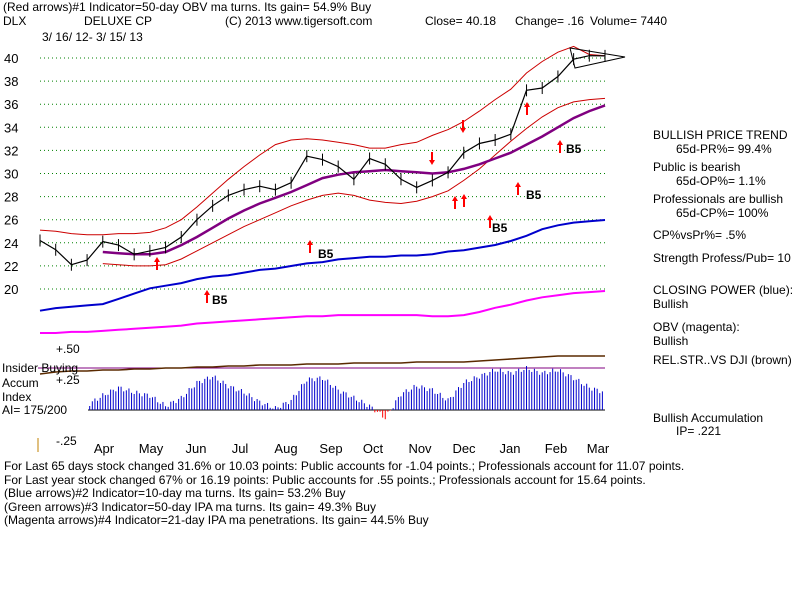 This screenshot has height=600, width=800. What do you see at coordinates (40, 368) in the screenshot?
I see `insider-label: Insider Buying` at bounding box center [40, 368].